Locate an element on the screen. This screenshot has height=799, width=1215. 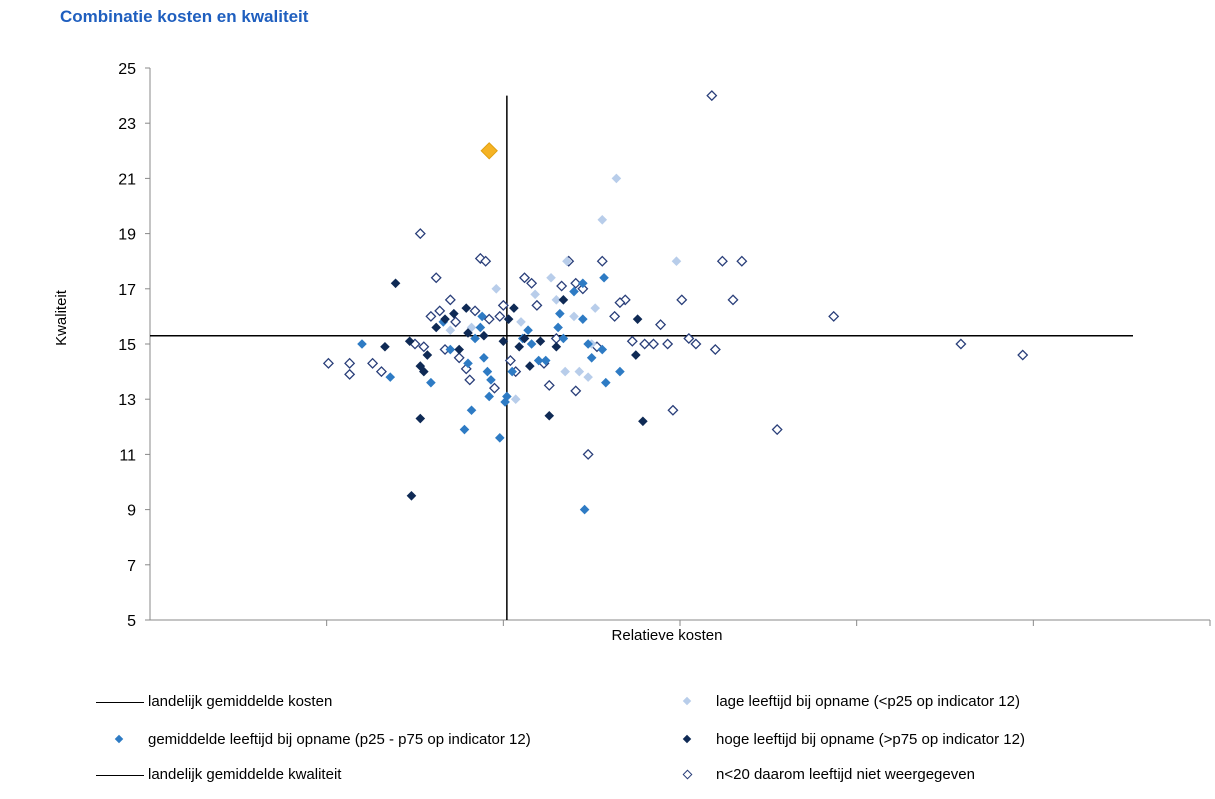
y-tick-label: 25 is located at coordinates (127, 69).